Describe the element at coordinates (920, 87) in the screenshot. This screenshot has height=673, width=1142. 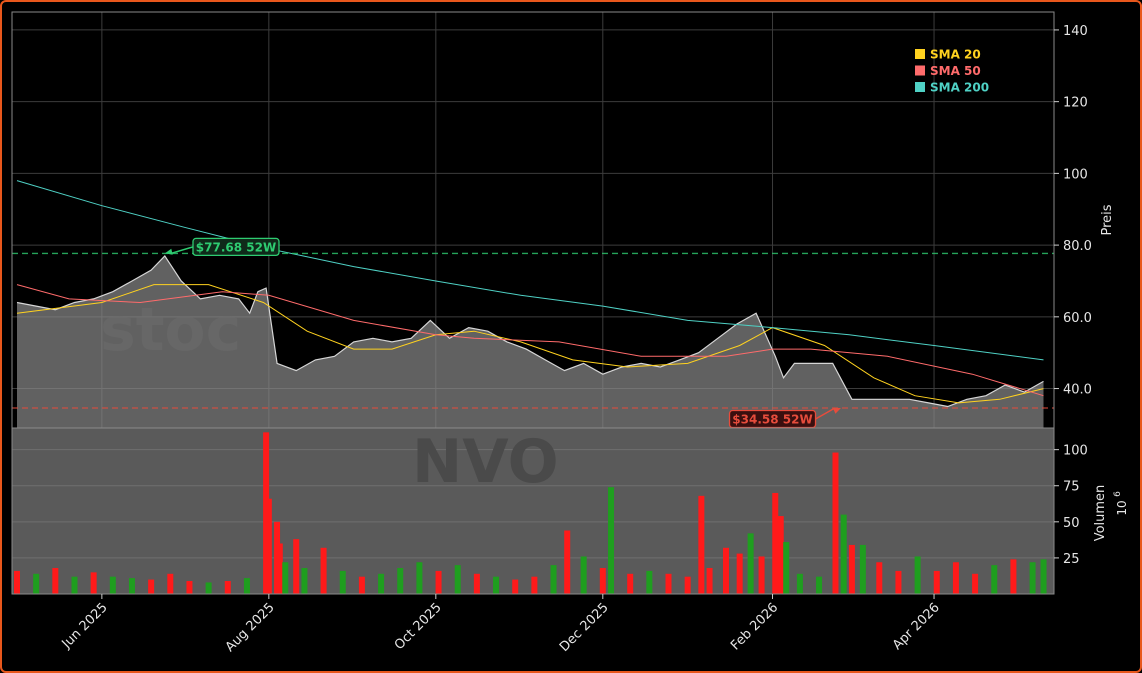
I see `legend-swatch-sma200` at that location.